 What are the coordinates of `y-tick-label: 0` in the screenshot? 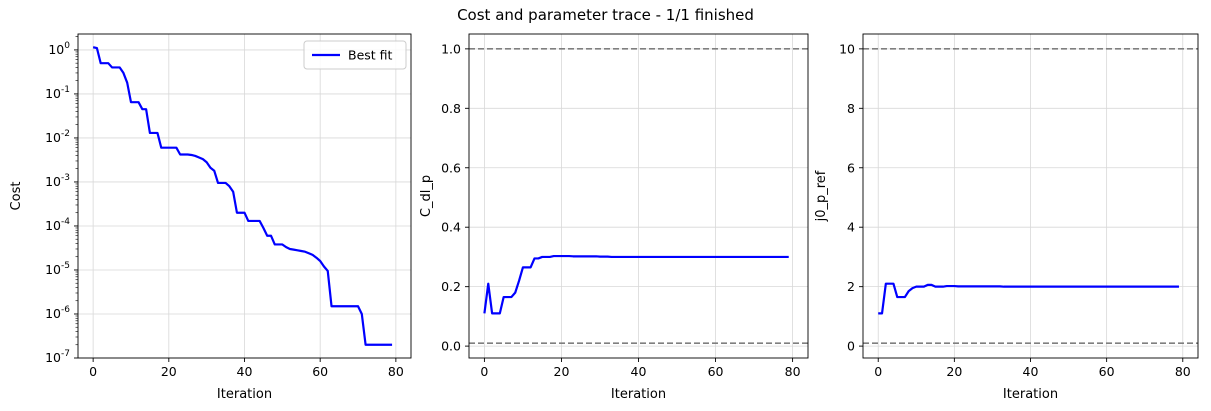 It's located at (851, 346).